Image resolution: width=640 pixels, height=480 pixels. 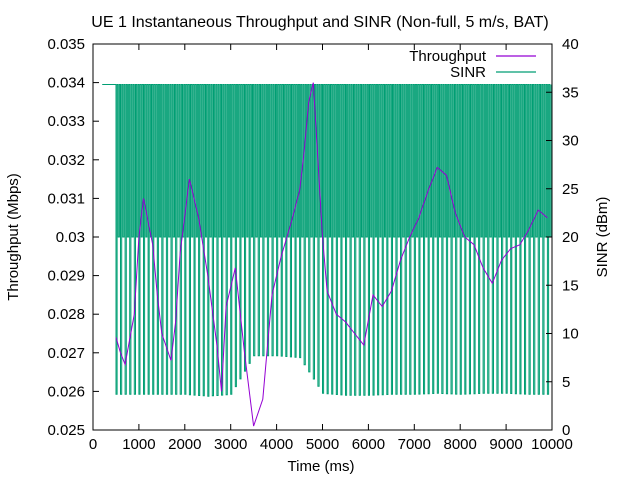 I want to click on y-tick-label: 0.027, so click(x=66, y=353).